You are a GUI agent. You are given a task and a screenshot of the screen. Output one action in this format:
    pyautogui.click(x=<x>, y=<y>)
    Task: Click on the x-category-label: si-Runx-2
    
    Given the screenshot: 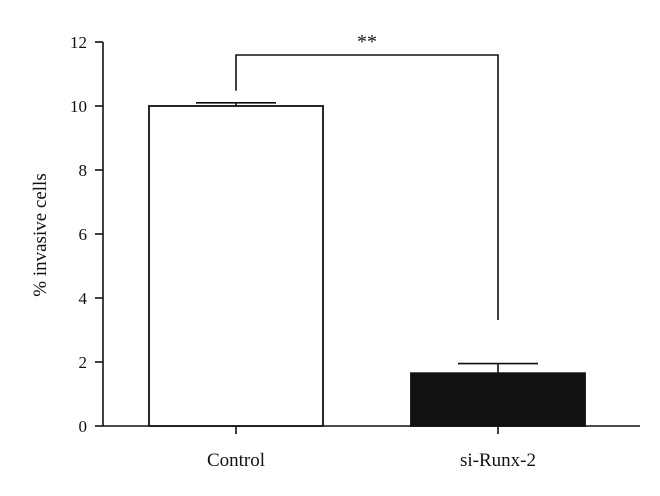 What is the action you would take?
    pyautogui.click(x=498, y=460)
    